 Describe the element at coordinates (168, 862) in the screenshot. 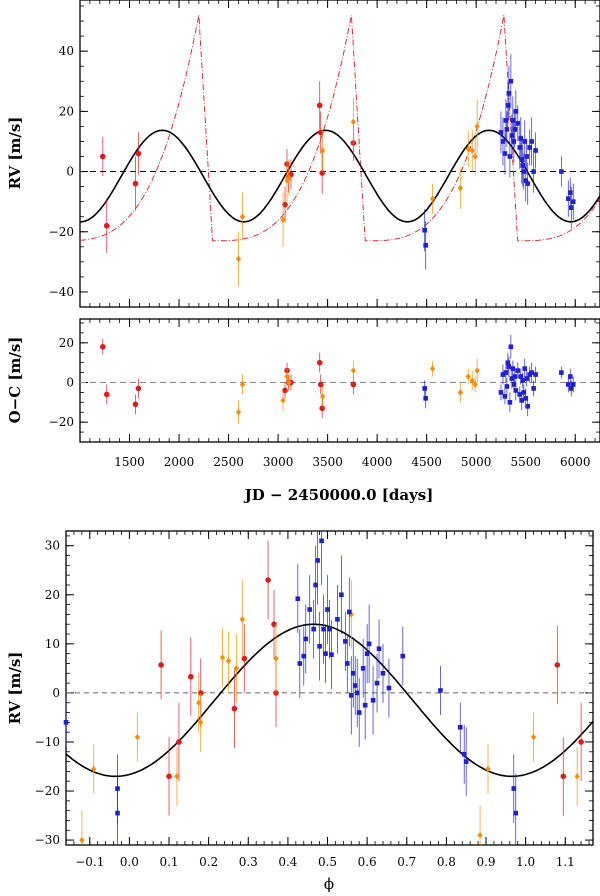

I see `x-tick-label: 0.1` at that location.